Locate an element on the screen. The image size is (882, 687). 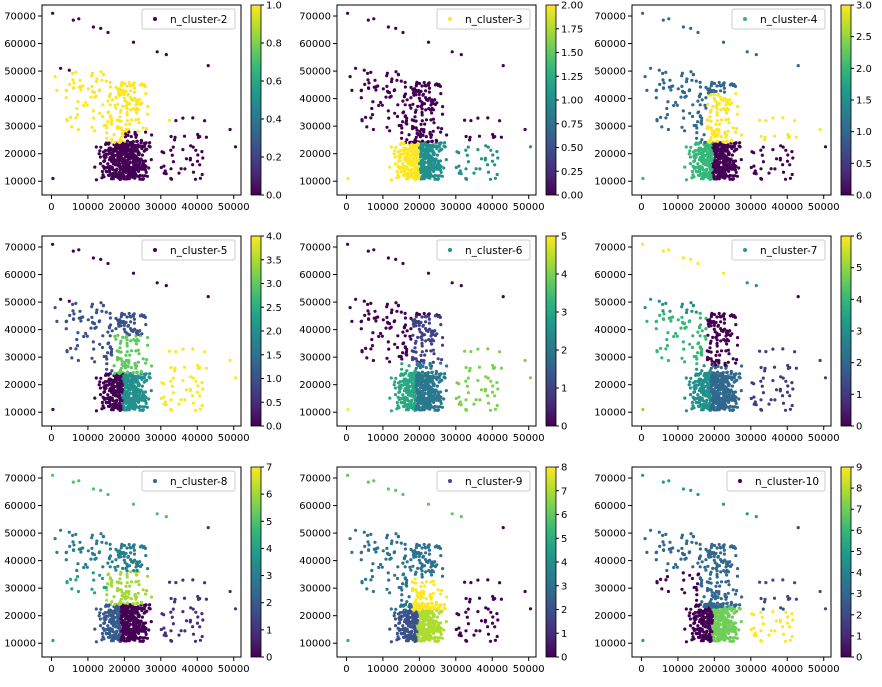
colorbar-tick-label: 0.5 is located at coordinates (864, 164).